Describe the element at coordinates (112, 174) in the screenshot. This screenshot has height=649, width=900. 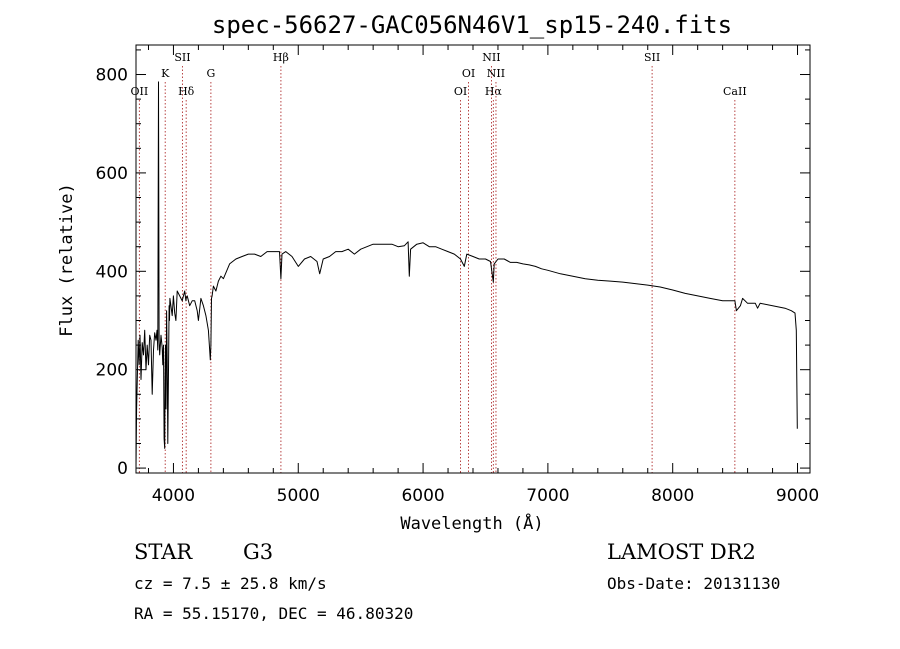
I see `y-tick-label: 600` at that location.